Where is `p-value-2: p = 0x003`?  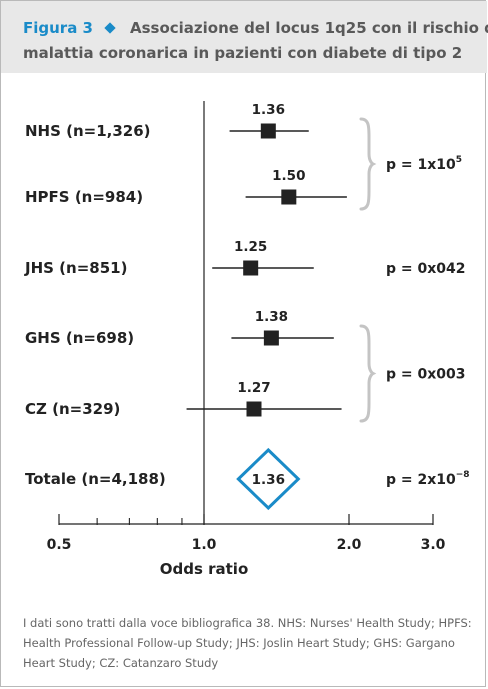
p-value-2: p = 0x003 is located at coordinates (426, 375).